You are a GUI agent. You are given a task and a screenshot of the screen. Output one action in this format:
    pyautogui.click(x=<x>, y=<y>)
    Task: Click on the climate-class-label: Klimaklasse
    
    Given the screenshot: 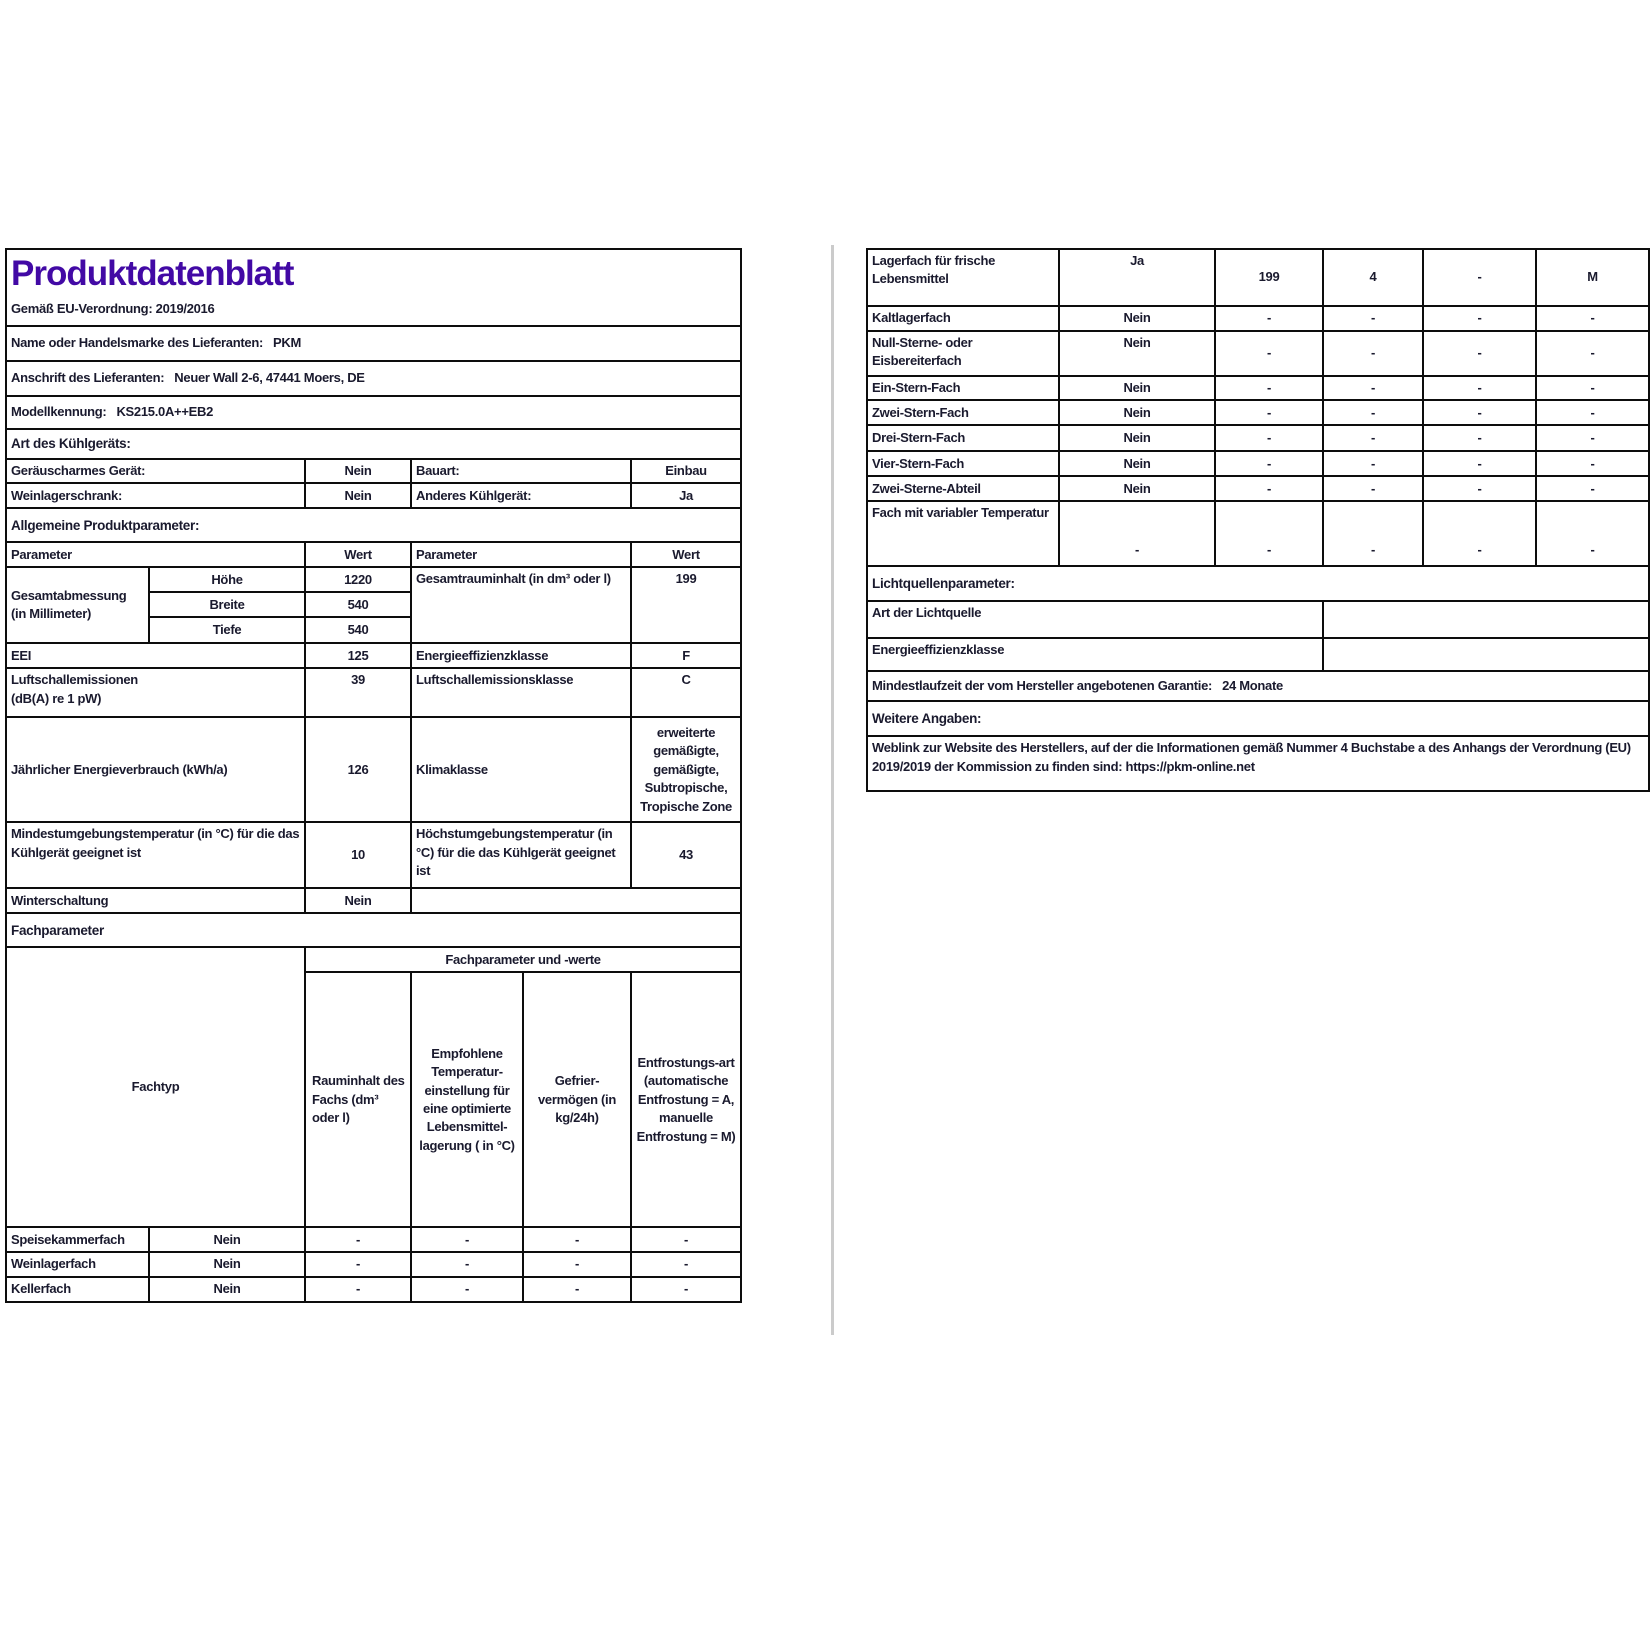 What is the action you would take?
    pyautogui.click(x=521, y=770)
    